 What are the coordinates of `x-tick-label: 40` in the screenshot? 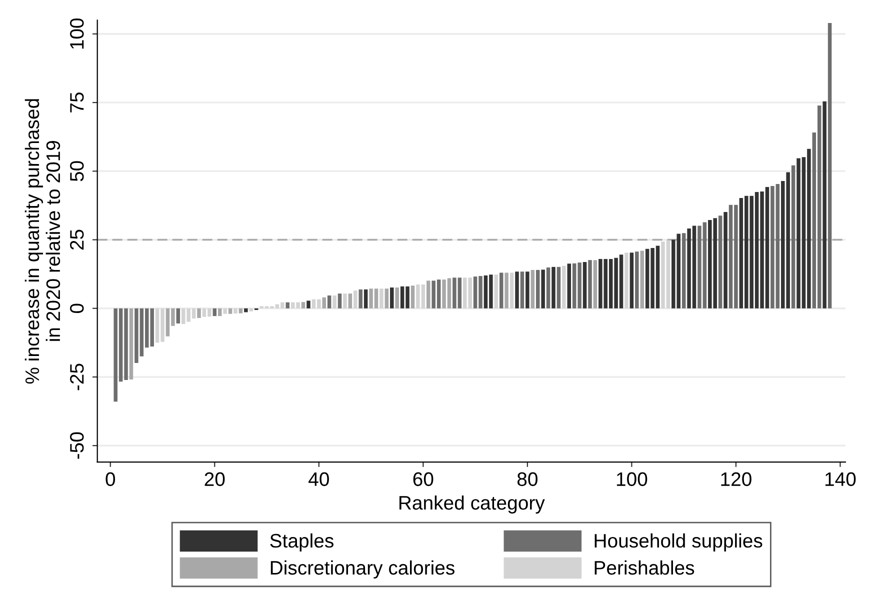 It's located at (318, 479).